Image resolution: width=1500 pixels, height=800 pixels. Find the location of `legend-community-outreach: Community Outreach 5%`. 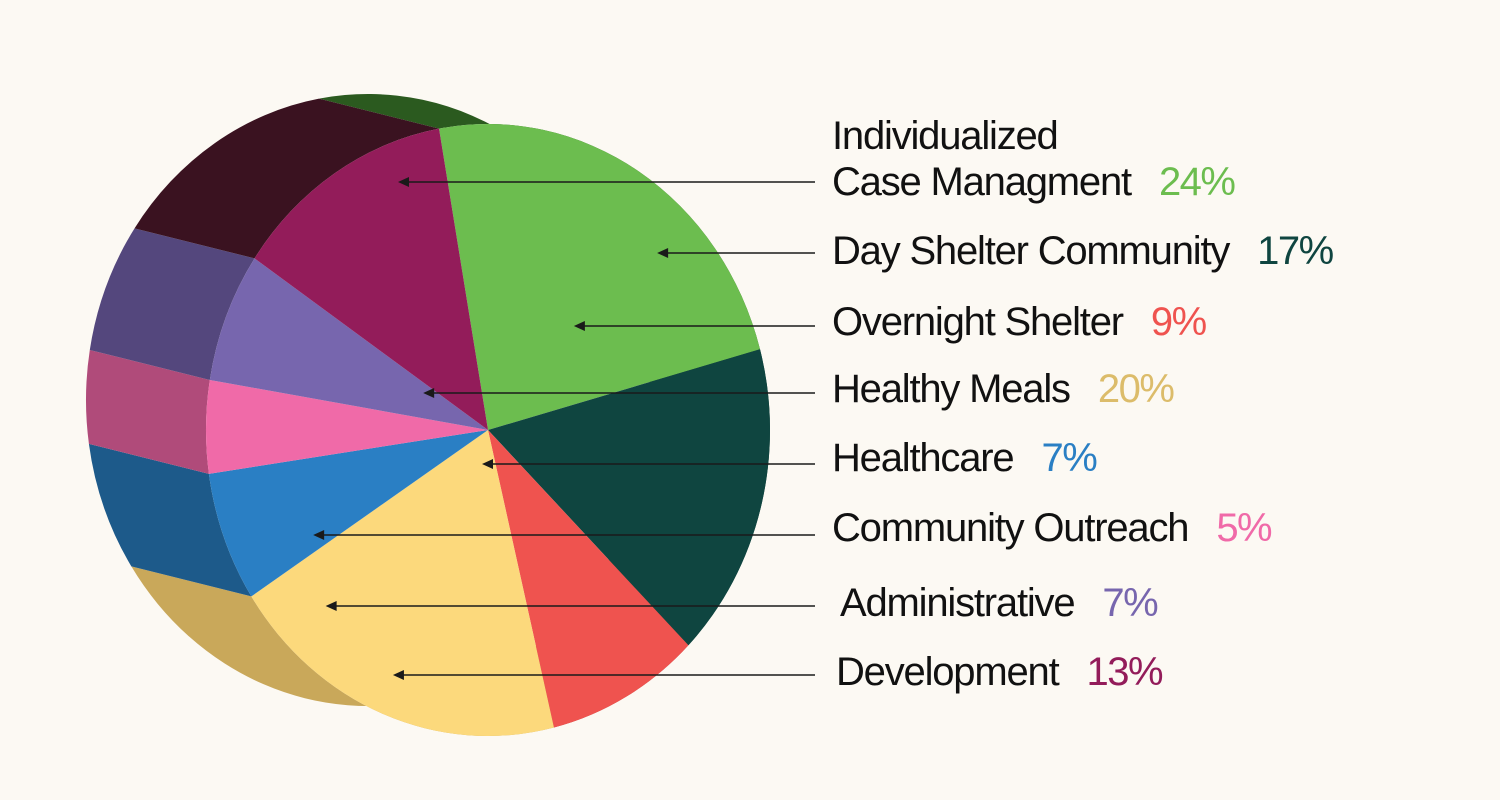

legend-community-outreach: Community Outreach 5% is located at coordinates (1052, 528).